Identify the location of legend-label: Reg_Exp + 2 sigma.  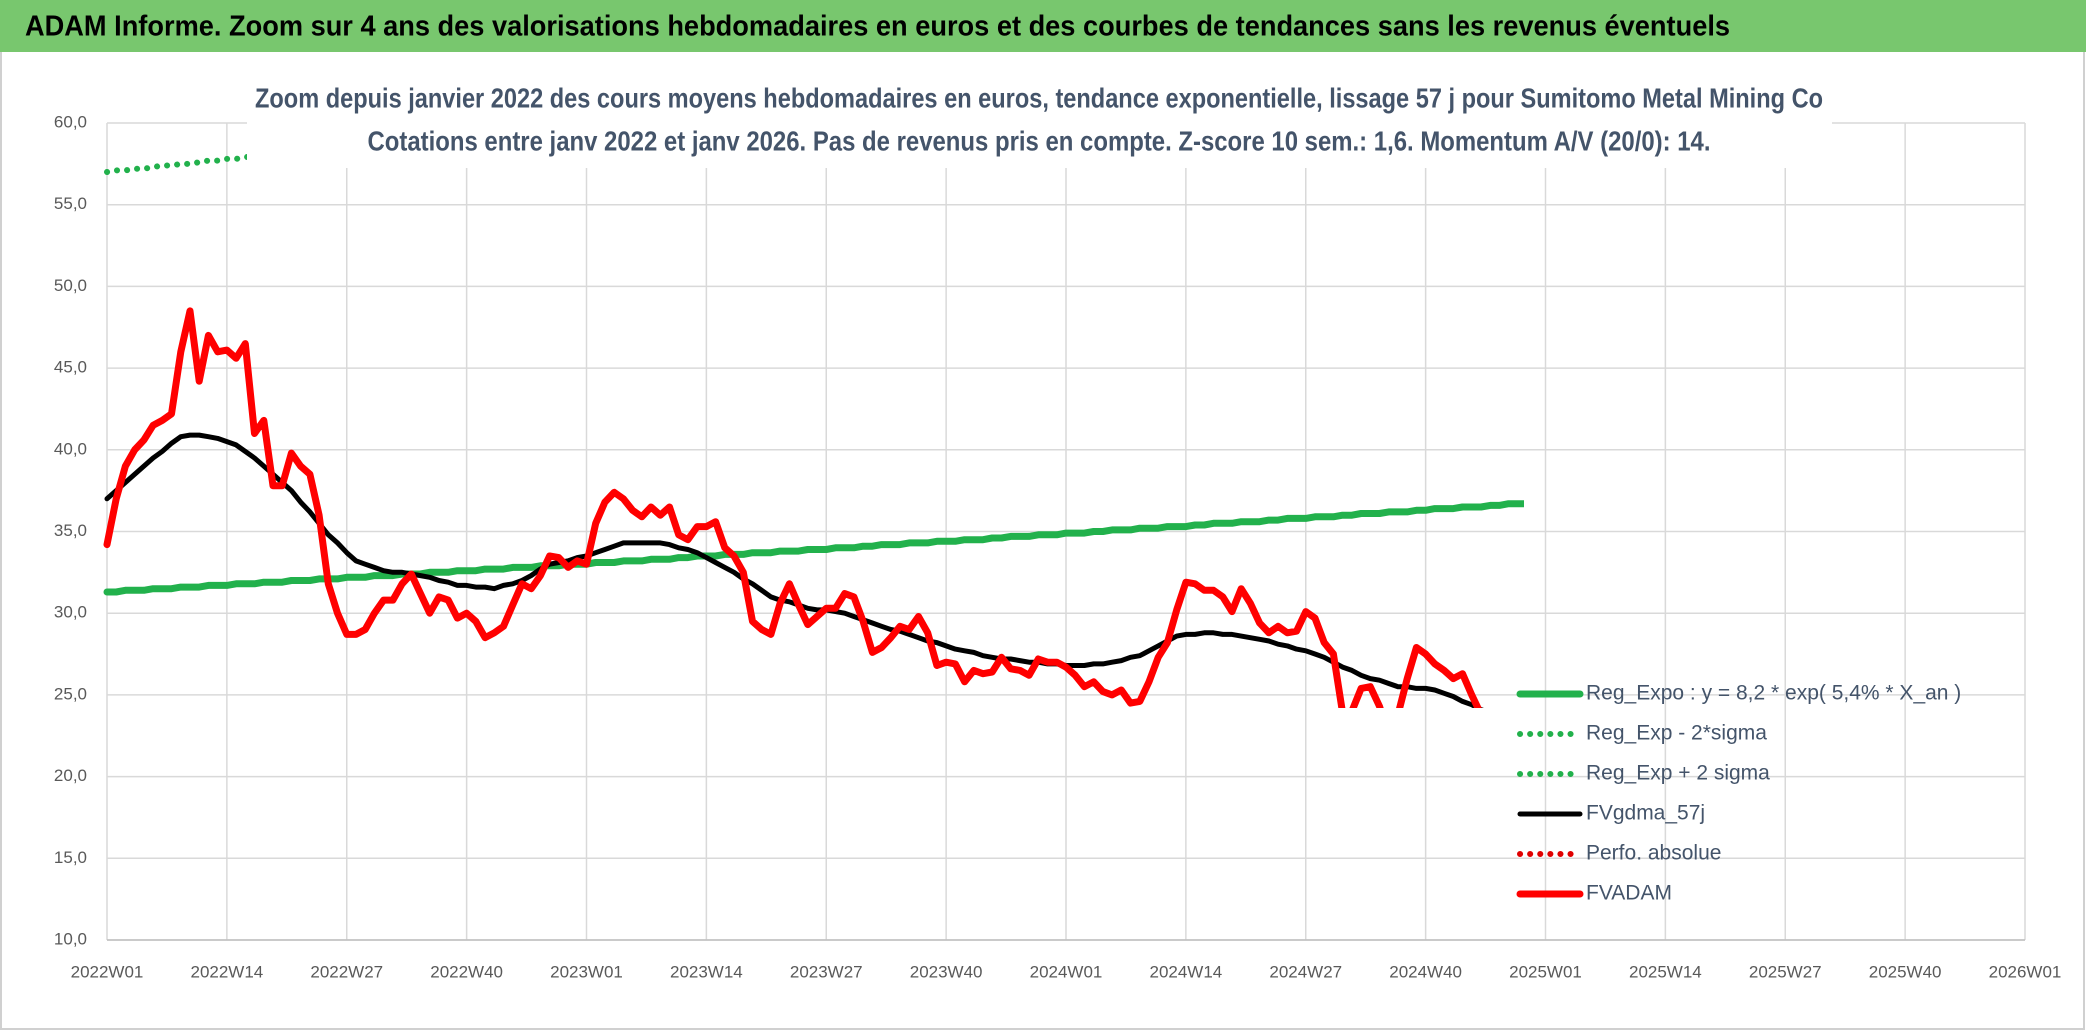
(1678, 773).